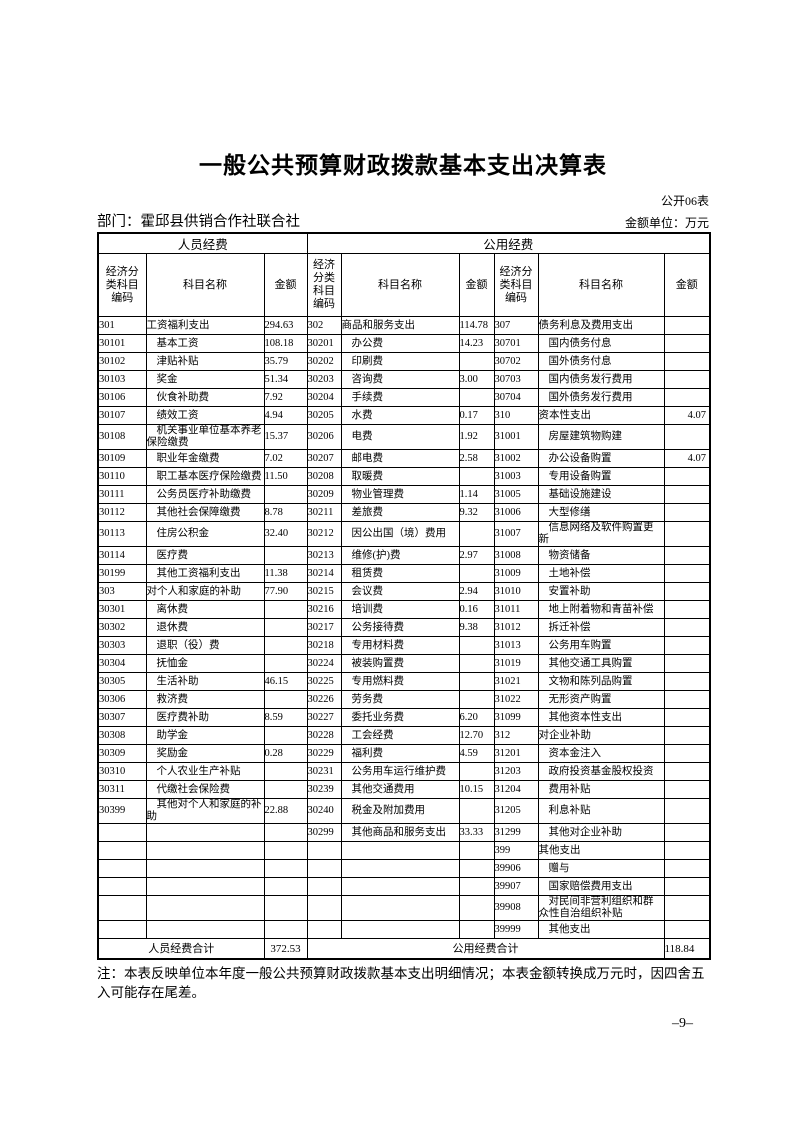 This screenshot has width=793, height=1122. Describe the element at coordinates (122, 361) in the screenshot. I see `subject-code-cell: 30102` at that location.